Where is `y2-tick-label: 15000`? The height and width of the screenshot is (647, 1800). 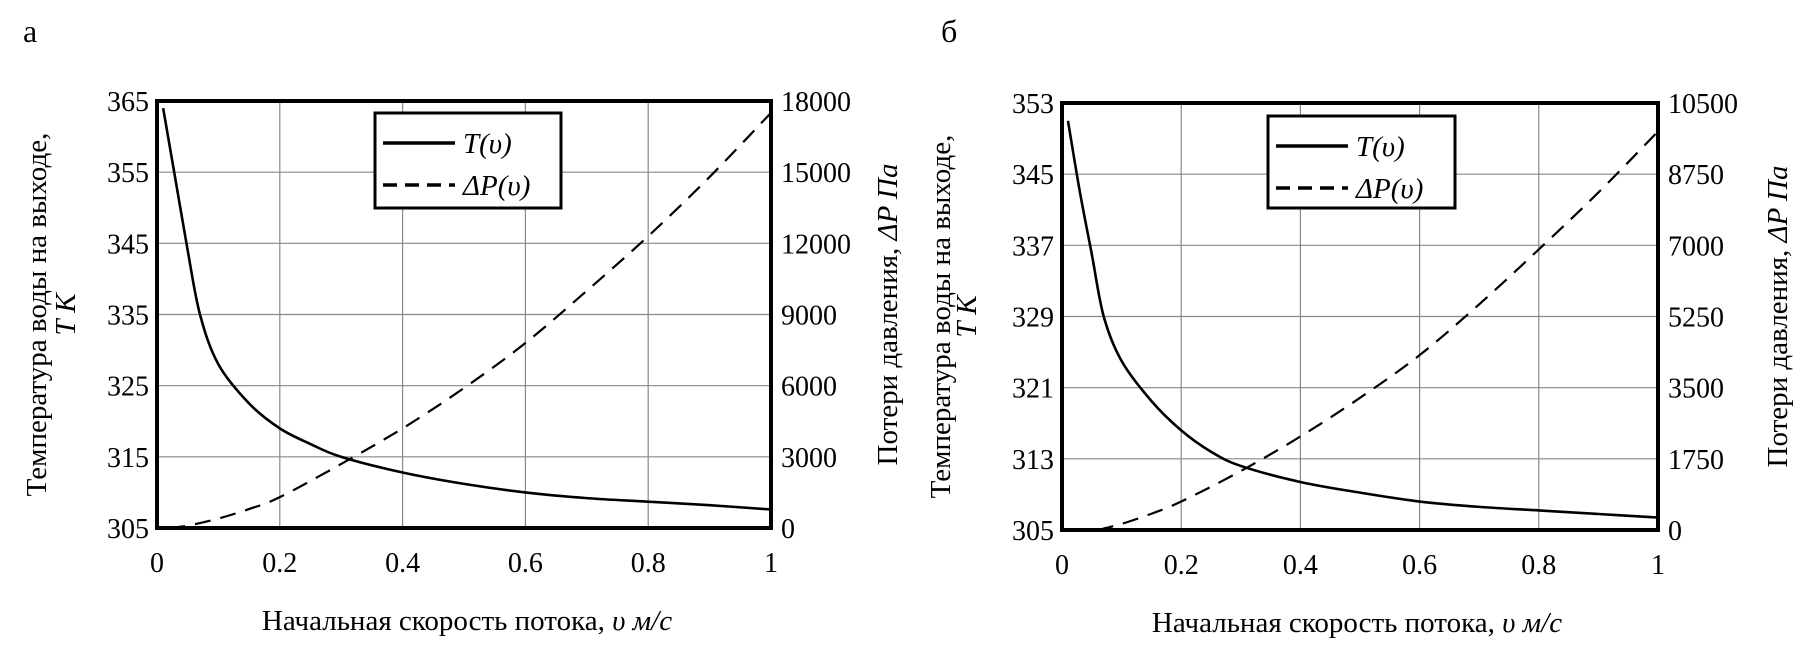 y2-tick-label: 15000 is located at coordinates (816, 173).